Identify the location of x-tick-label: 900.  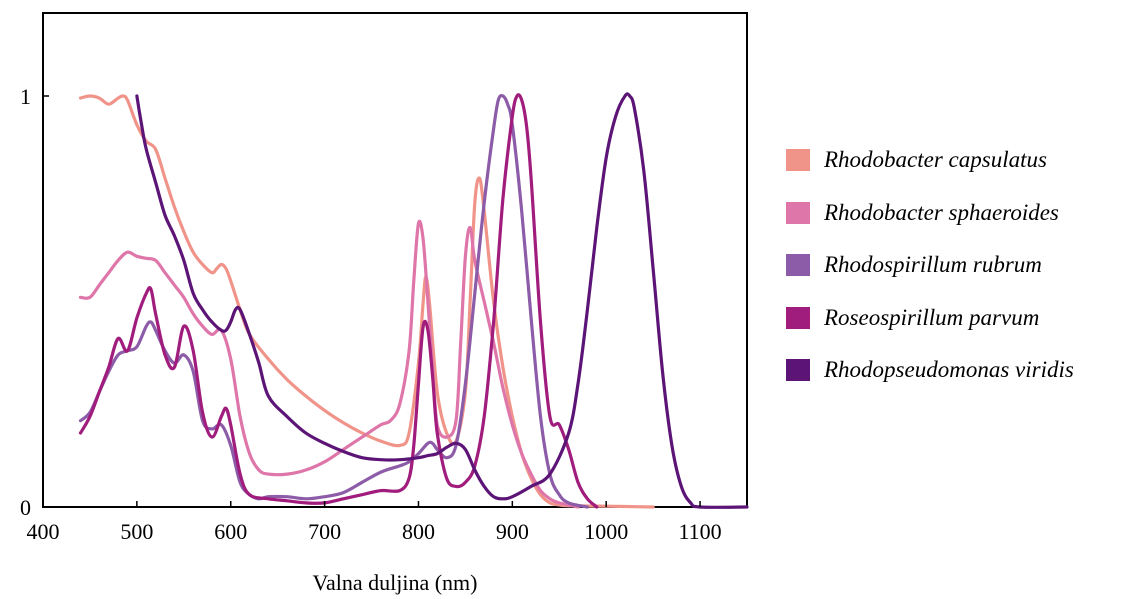
(512, 531).